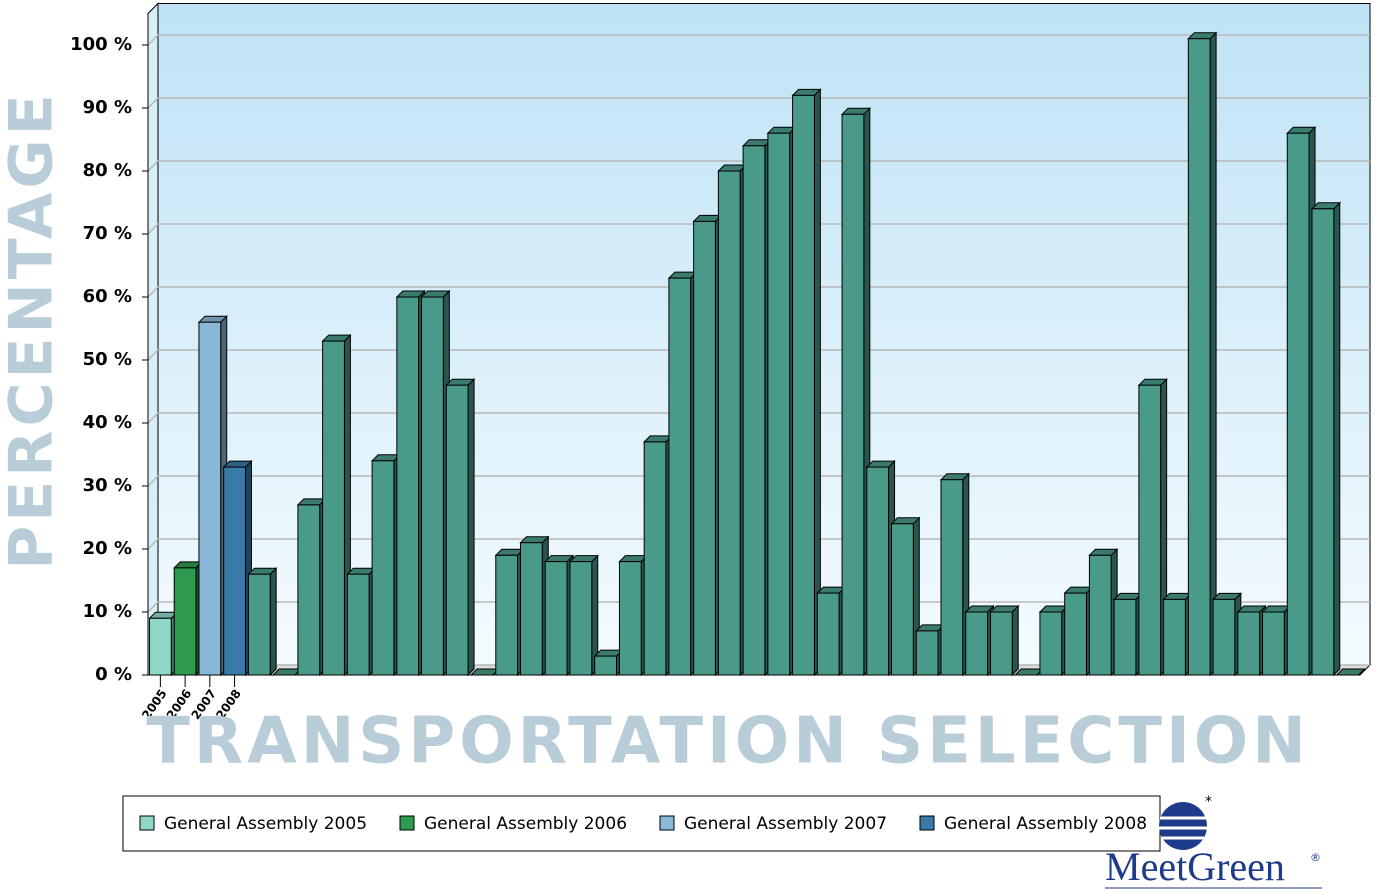 Image resolution: width=1377 pixels, height=892 pixels. What do you see at coordinates (107, 107) in the screenshot?
I see `y-tick-label: 90 %` at bounding box center [107, 107].